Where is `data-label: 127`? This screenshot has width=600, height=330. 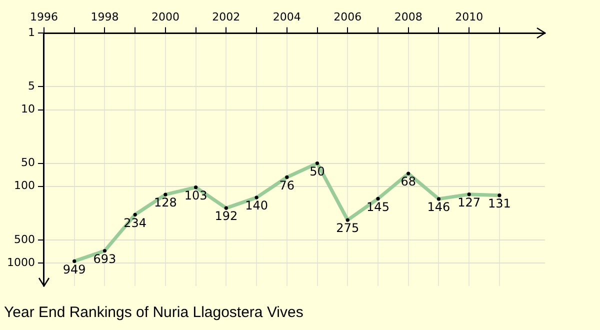
data-label: 127 is located at coordinates (469, 202).